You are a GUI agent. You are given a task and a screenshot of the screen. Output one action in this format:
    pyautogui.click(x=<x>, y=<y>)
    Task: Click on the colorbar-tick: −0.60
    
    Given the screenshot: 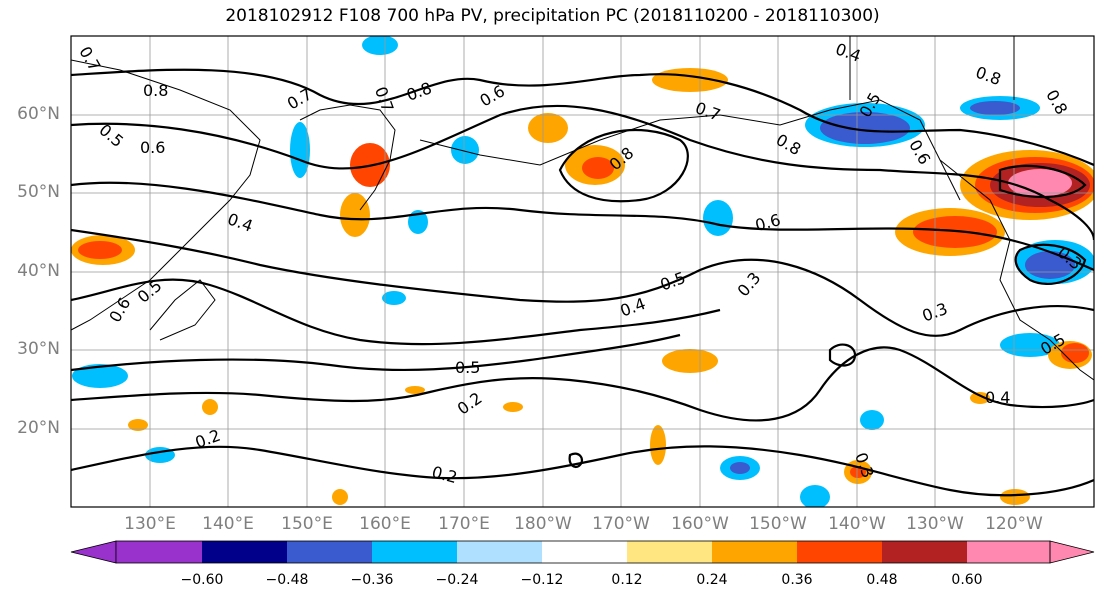 What is the action you would take?
    pyautogui.click(x=202, y=580)
    